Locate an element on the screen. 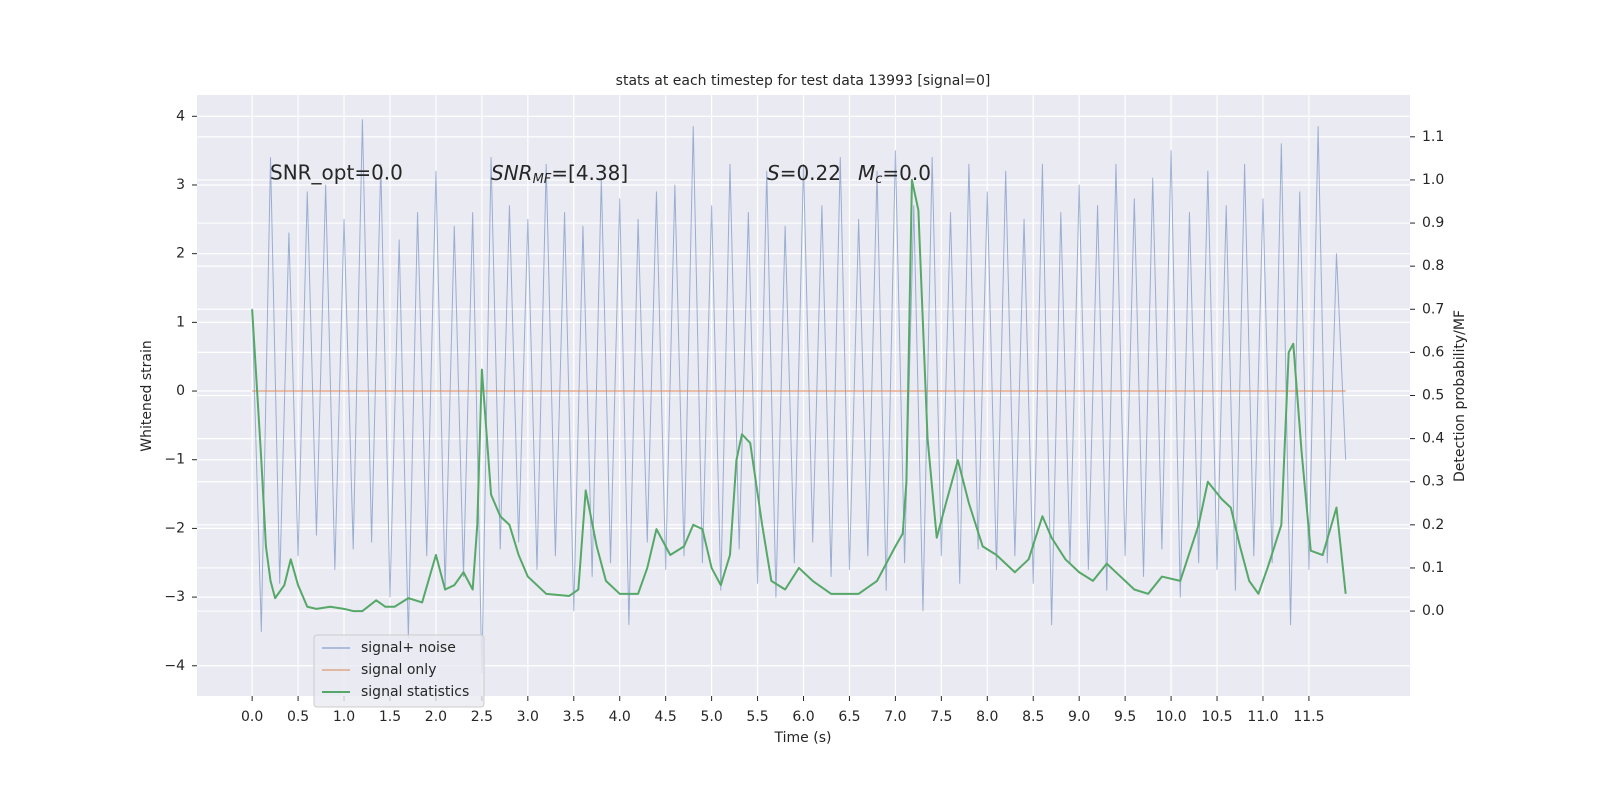 Image resolution: width=1600 pixels, height=800 pixels. x-tick-label: 1.0 is located at coordinates (344, 717).